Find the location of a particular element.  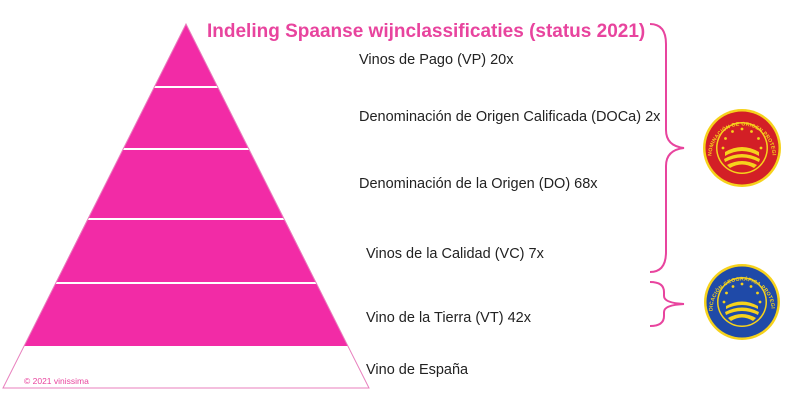

dop-seal-icon: DENOMINACIÓN DE ORIGEN PROTEGIDA is located at coordinates (742, 148).